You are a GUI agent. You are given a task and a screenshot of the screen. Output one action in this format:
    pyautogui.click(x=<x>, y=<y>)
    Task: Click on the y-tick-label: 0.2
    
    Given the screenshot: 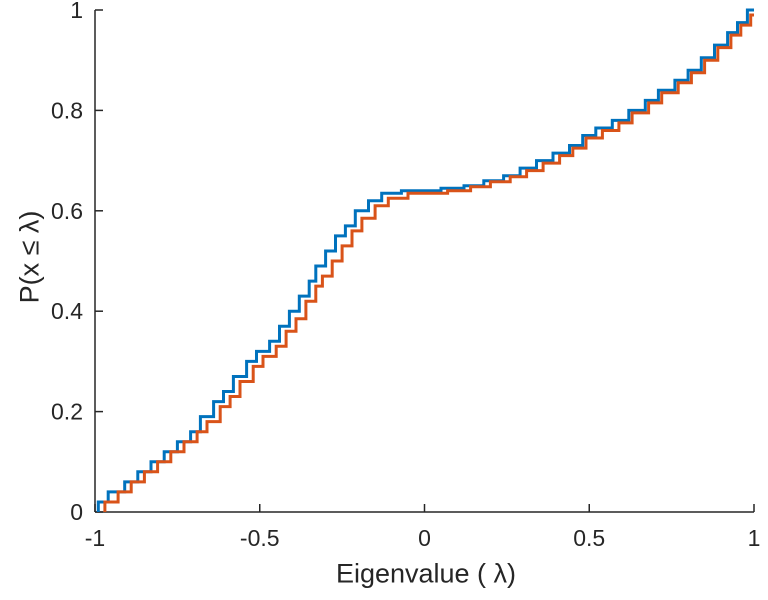 What is the action you would take?
    pyautogui.click(x=67, y=412)
    